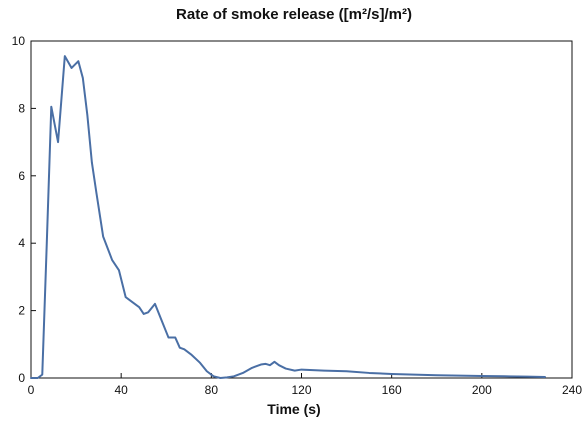  What do you see at coordinates (294, 14) in the screenshot?
I see `chart-title: Rate of smoke release ([m²/s]/m²)` at bounding box center [294, 14].